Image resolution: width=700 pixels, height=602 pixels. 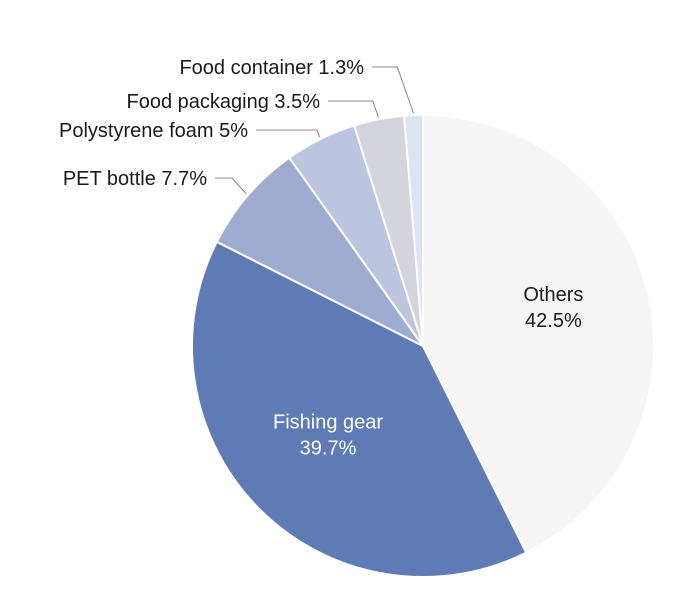 What do you see at coordinates (319, 251) in the screenshot?
I see `pie-slice-pet-bottle` at bounding box center [319, 251].